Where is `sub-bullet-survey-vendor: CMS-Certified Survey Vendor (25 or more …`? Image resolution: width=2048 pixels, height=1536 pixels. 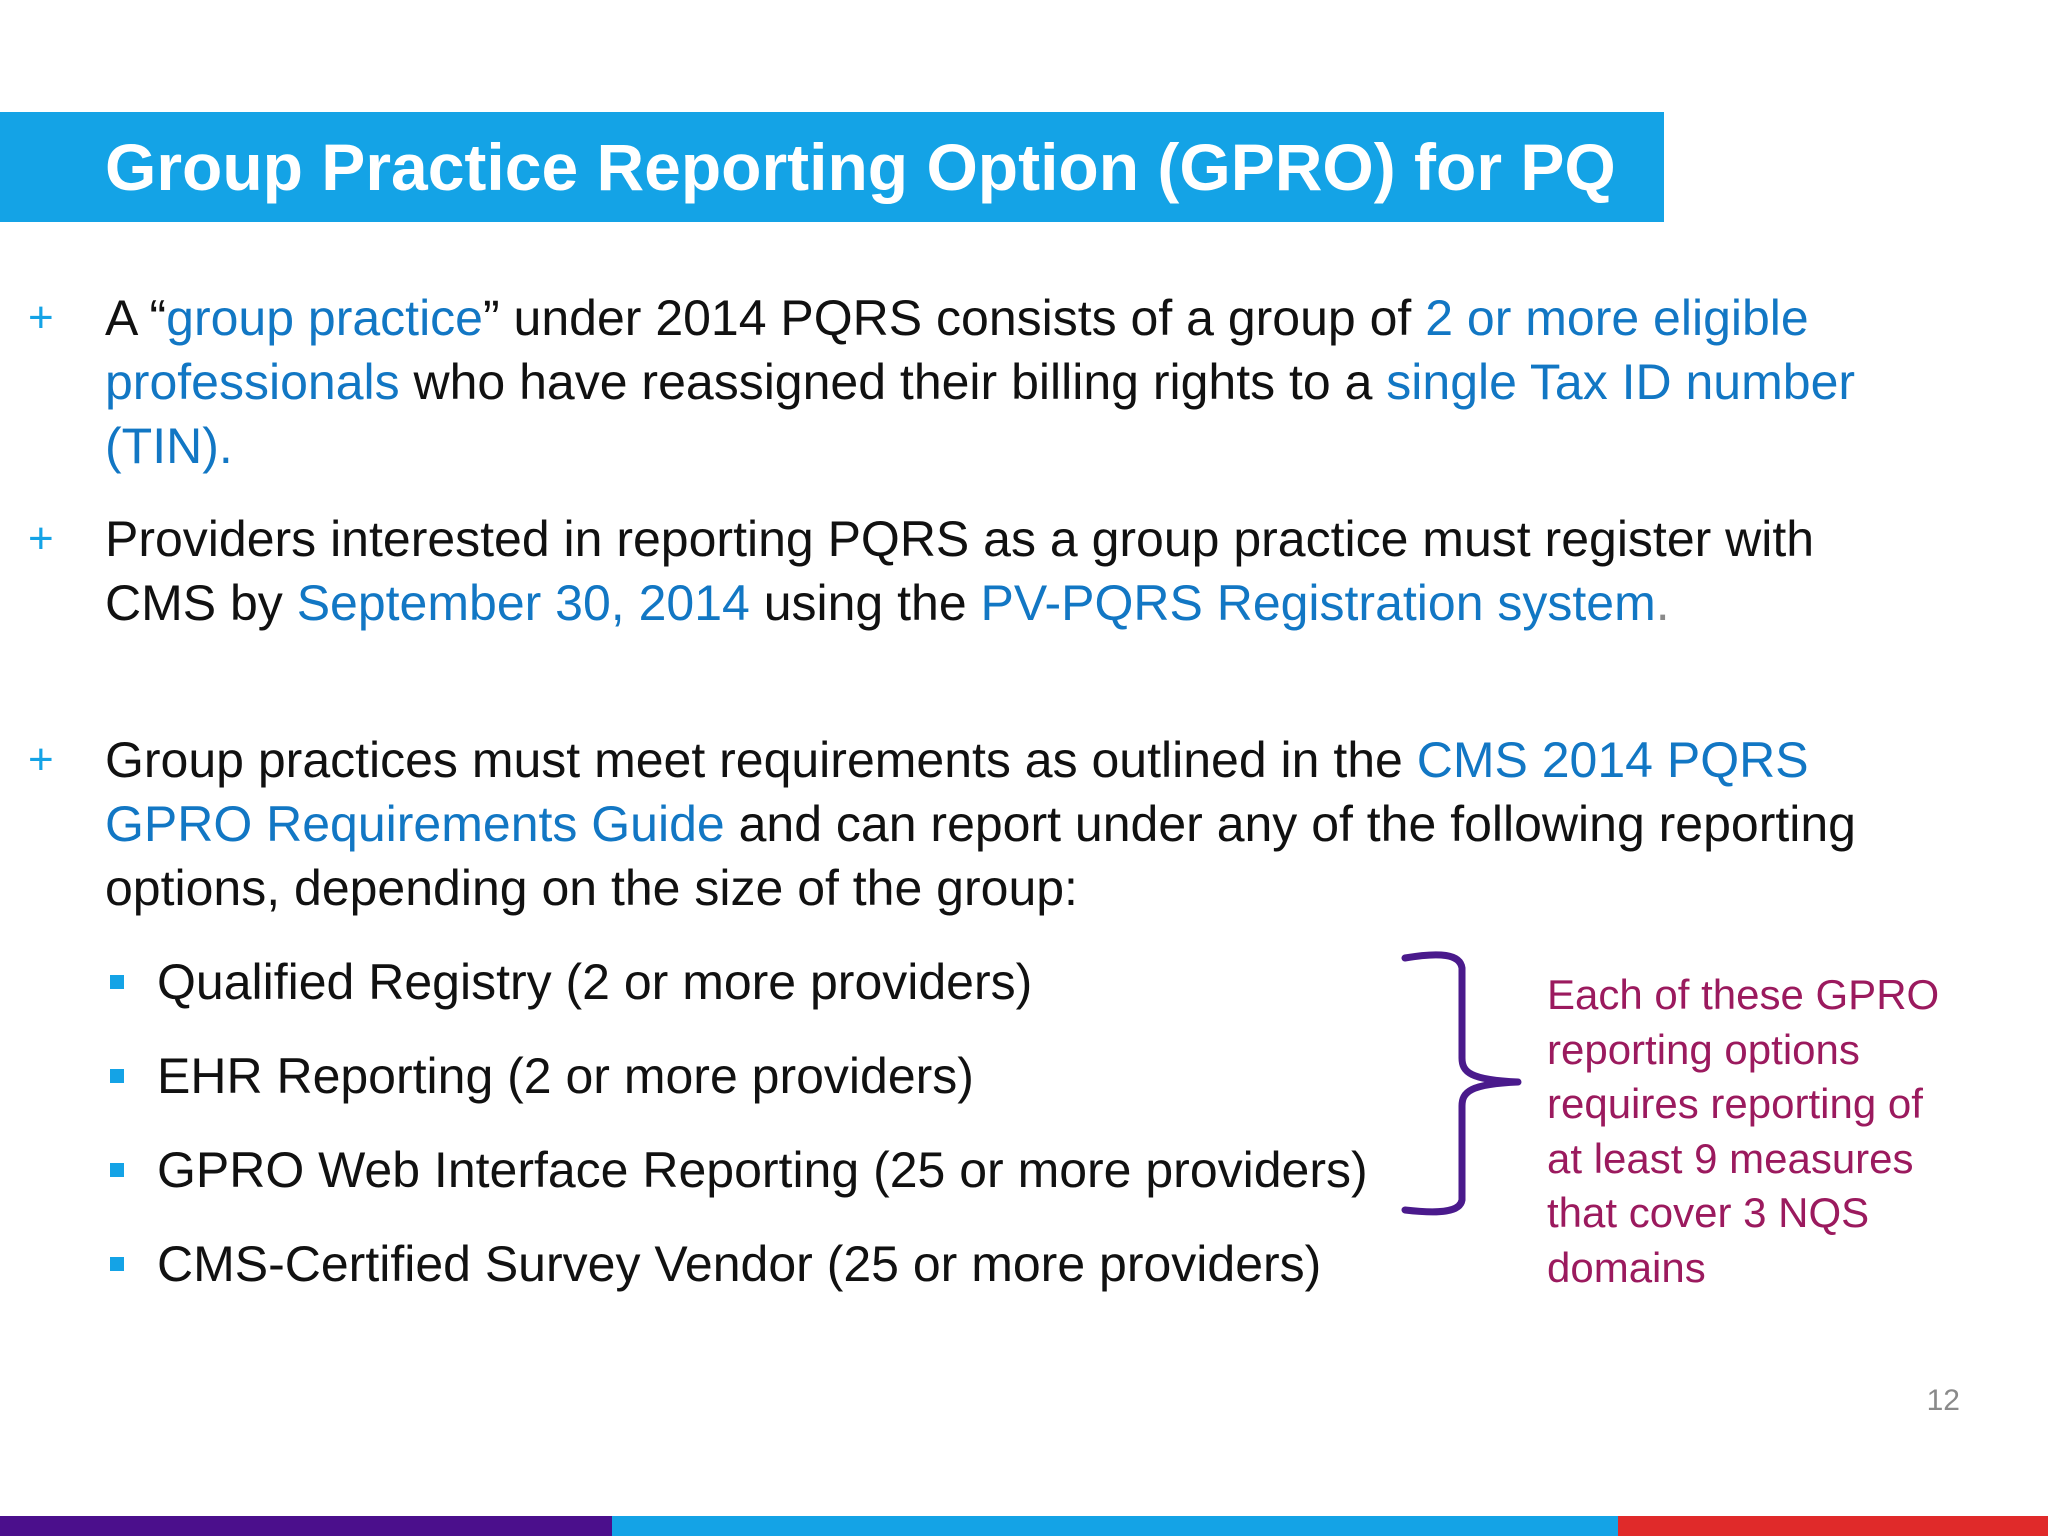 sub-bullet-survey-vendor: CMS-Certified Survey Vendor (25 or more … is located at coordinates (739, 1264).